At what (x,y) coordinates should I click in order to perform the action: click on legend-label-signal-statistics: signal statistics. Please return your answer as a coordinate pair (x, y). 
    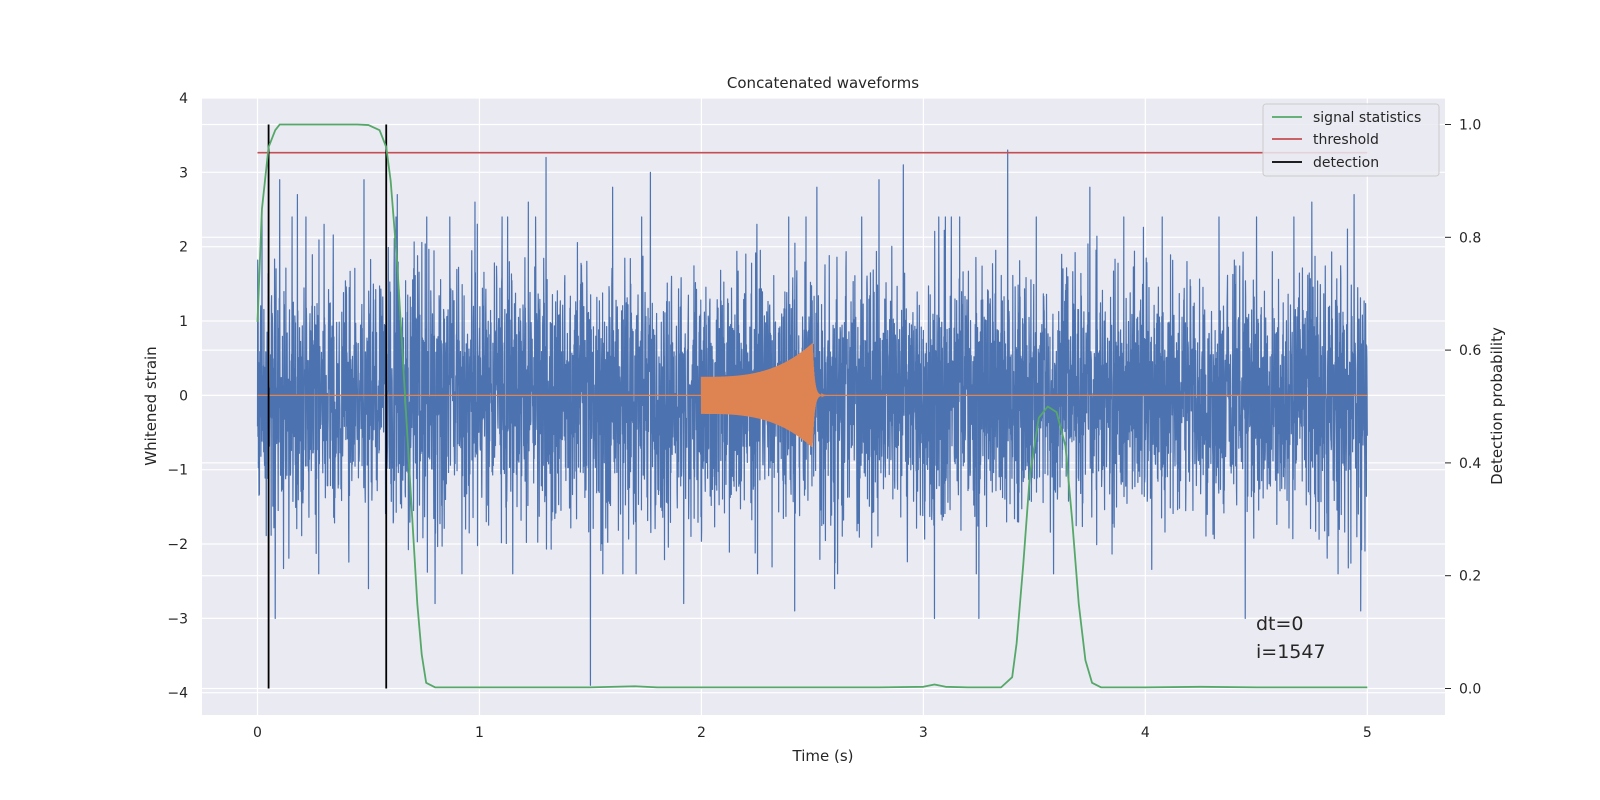
    Looking at the image, I should click on (1367, 118).